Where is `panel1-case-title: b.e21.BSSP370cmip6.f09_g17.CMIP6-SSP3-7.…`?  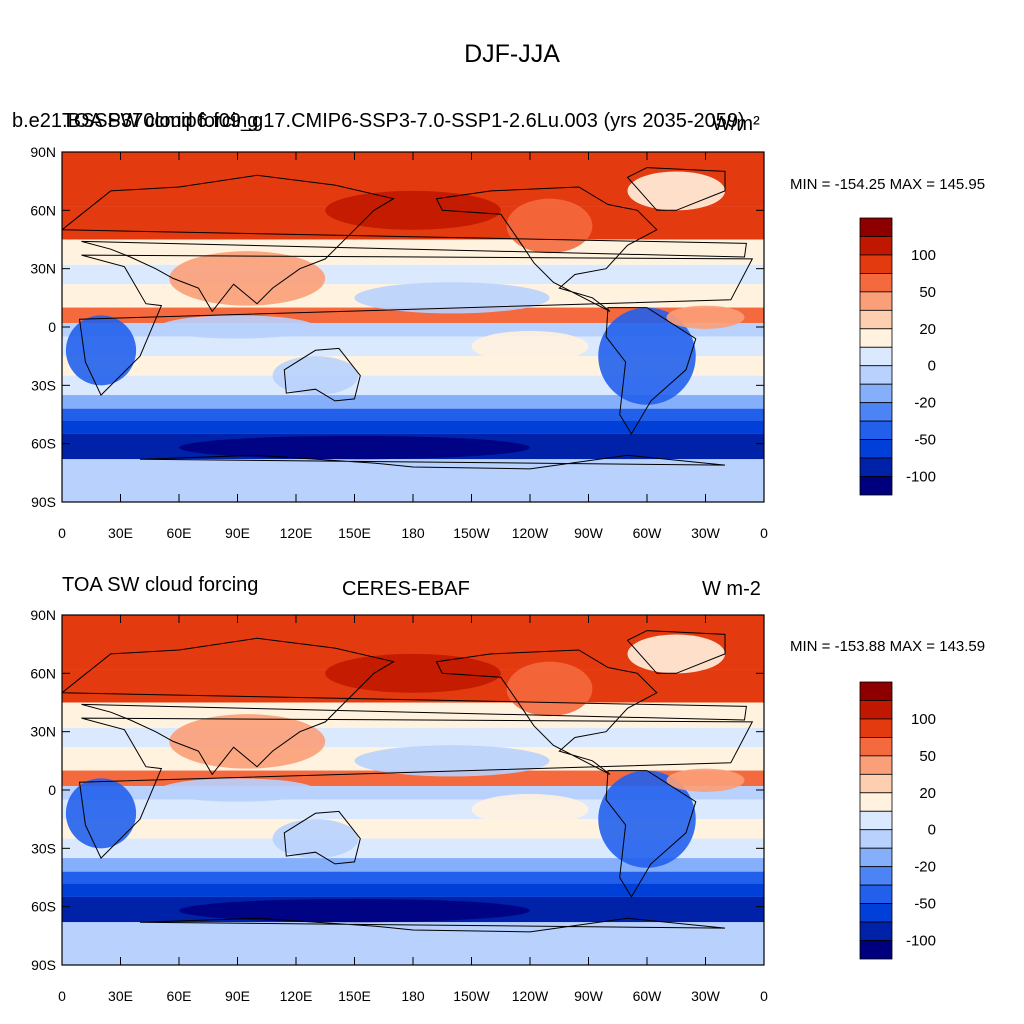
panel1-case-title: b.e21.BSSP370cmip6.f09_g17.CMIP6-SSP3-7.… is located at coordinates (378, 121).